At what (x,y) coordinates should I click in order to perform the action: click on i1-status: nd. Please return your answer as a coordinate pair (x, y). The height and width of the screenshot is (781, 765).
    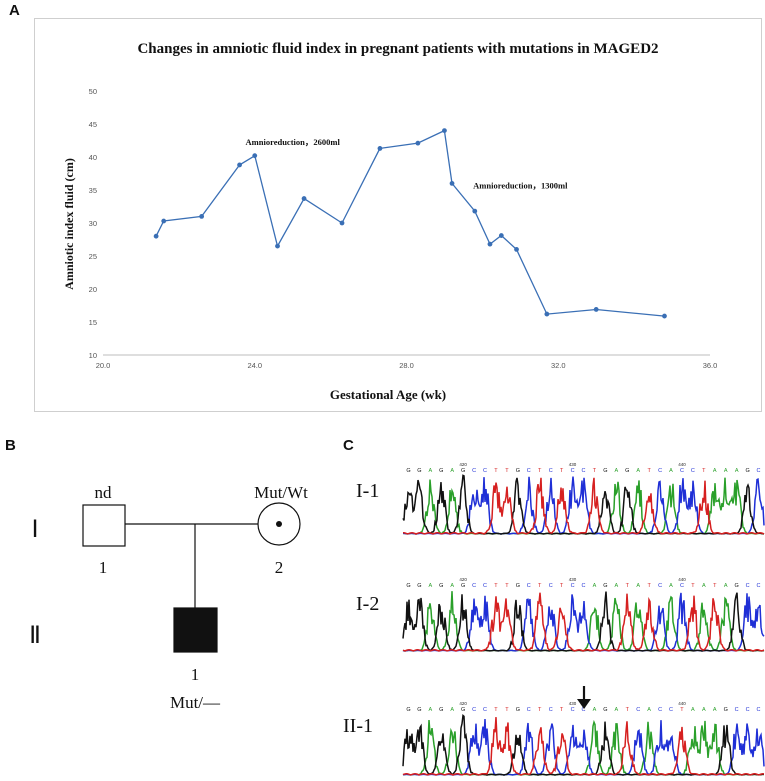
    Looking at the image, I should click on (104, 492).